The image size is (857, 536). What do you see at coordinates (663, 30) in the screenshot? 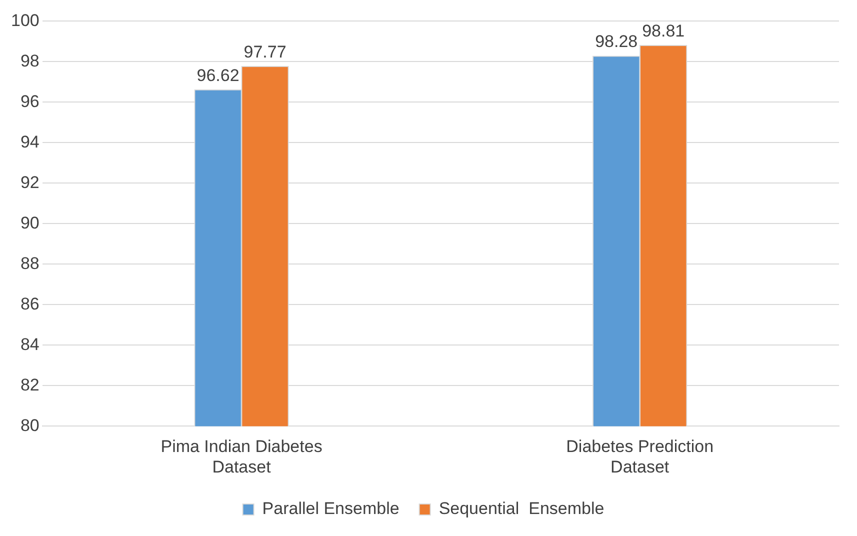
I see `data-label: 98.81` at bounding box center [663, 30].